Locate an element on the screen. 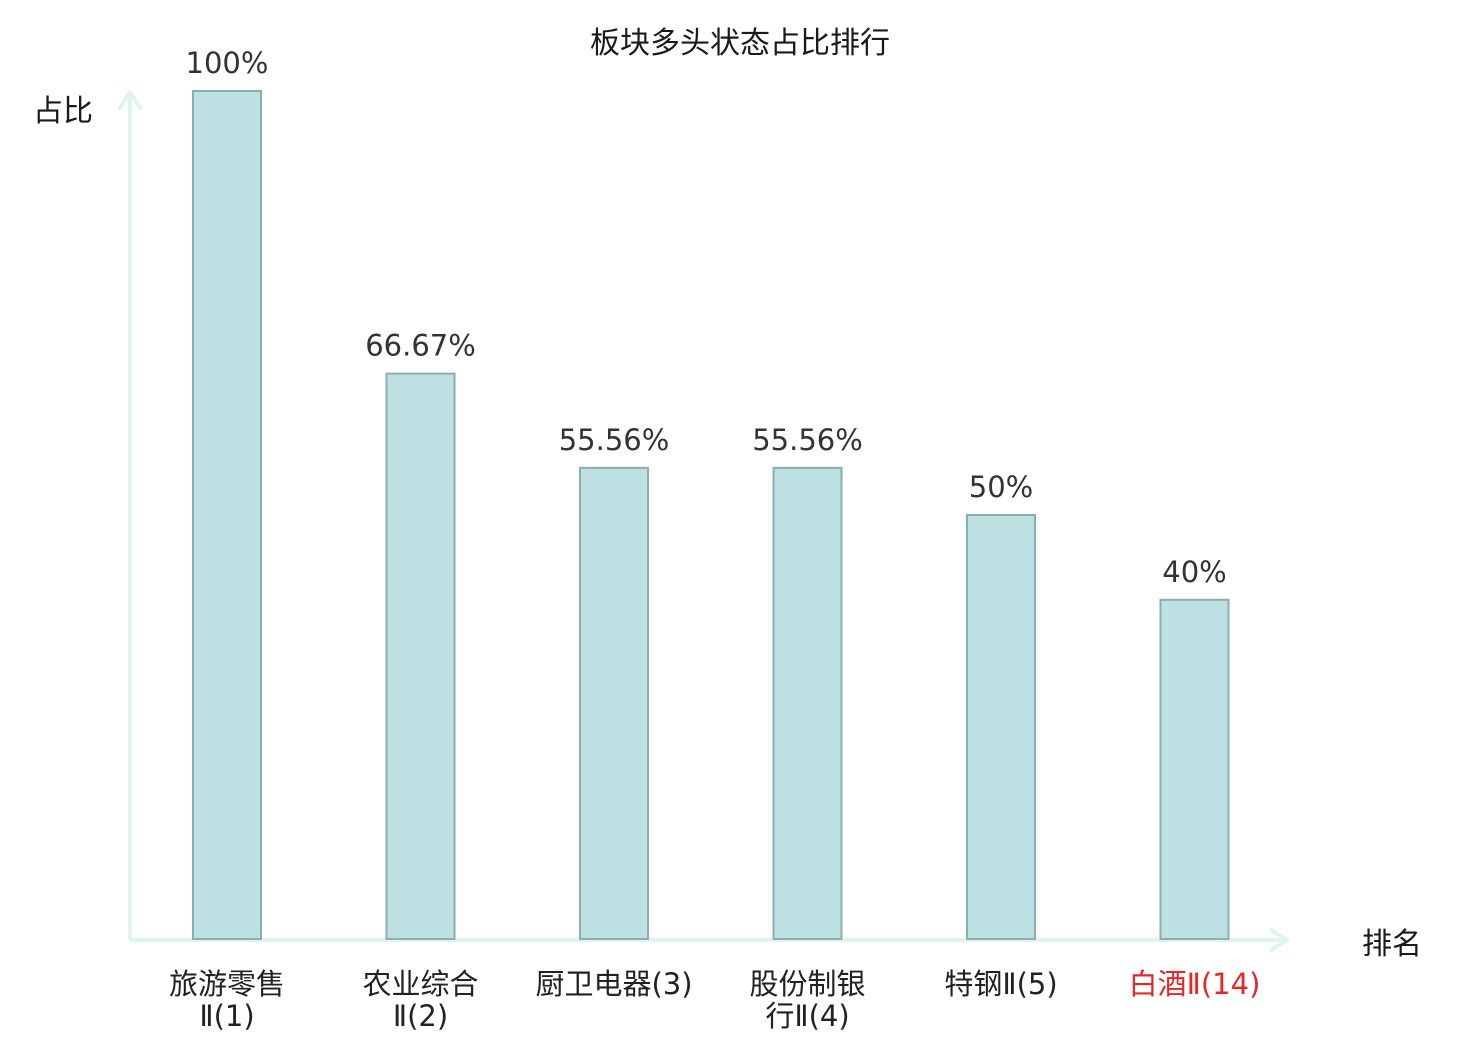  category-label-4: 股份制银行Ⅱ(4) is located at coordinates (807, 1000).